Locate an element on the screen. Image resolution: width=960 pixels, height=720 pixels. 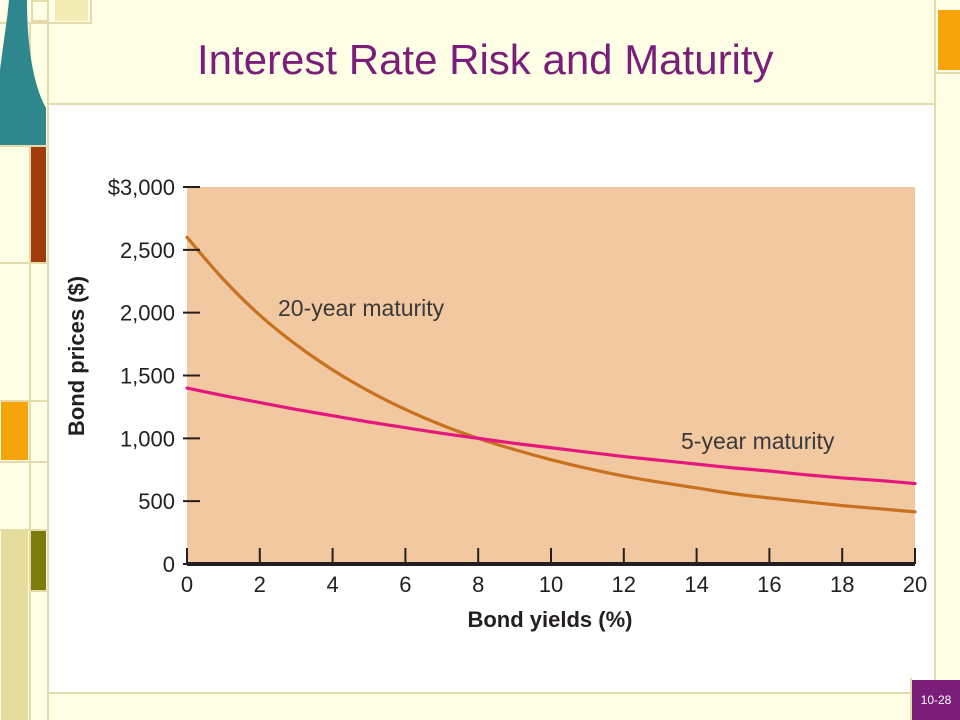
decor-tan-block is located at coordinates (14, 625).